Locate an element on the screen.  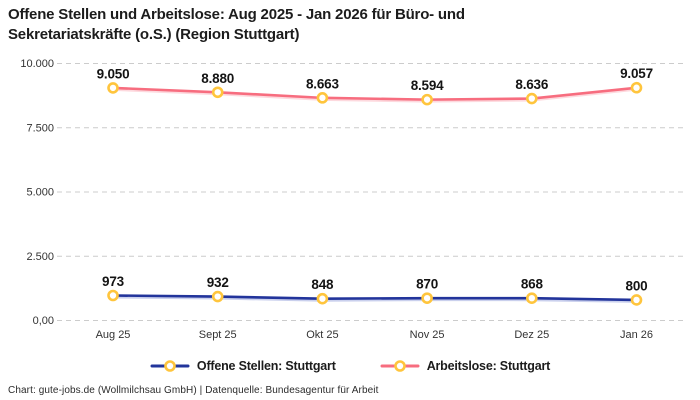
legend-label: Arbeitslose: Stuttgart is located at coordinates (488, 366).